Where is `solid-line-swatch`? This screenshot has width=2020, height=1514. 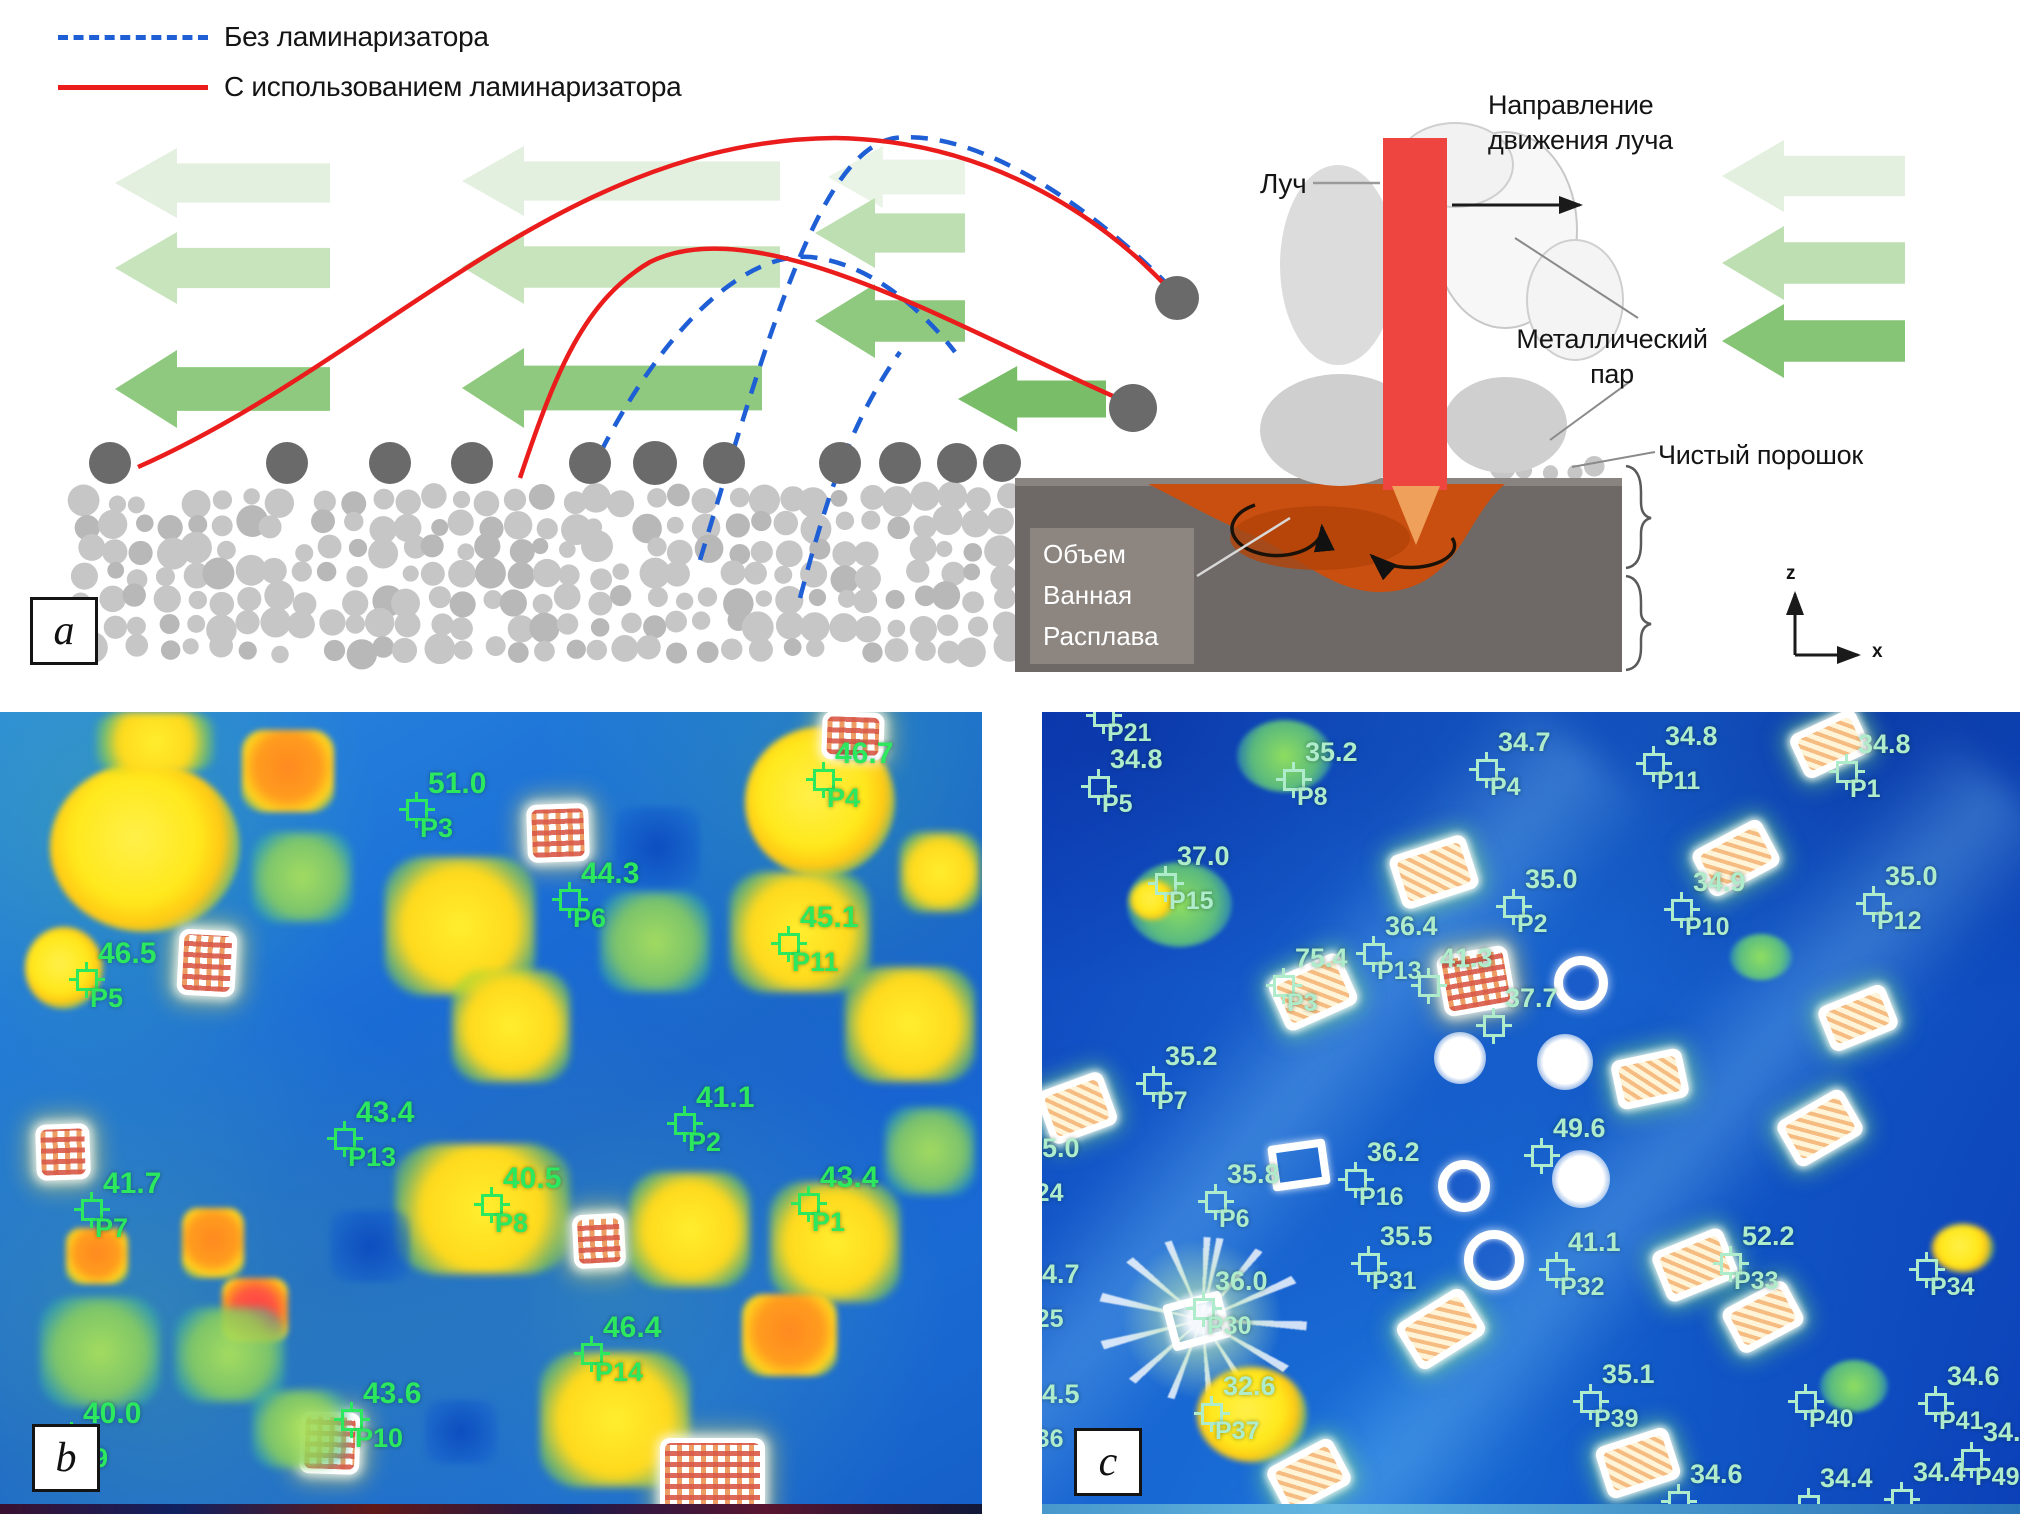 solid-line-swatch is located at coordinates (133, 87).